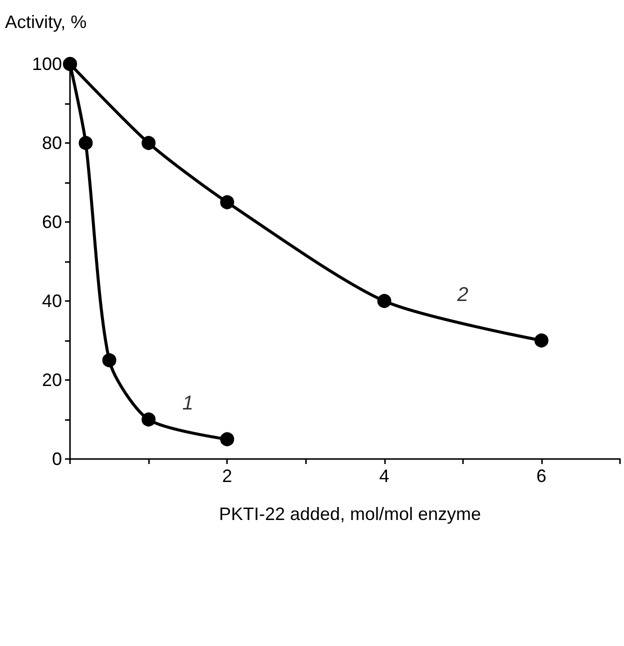  I want to click on y-tick-label: 60, so click(52, 222).